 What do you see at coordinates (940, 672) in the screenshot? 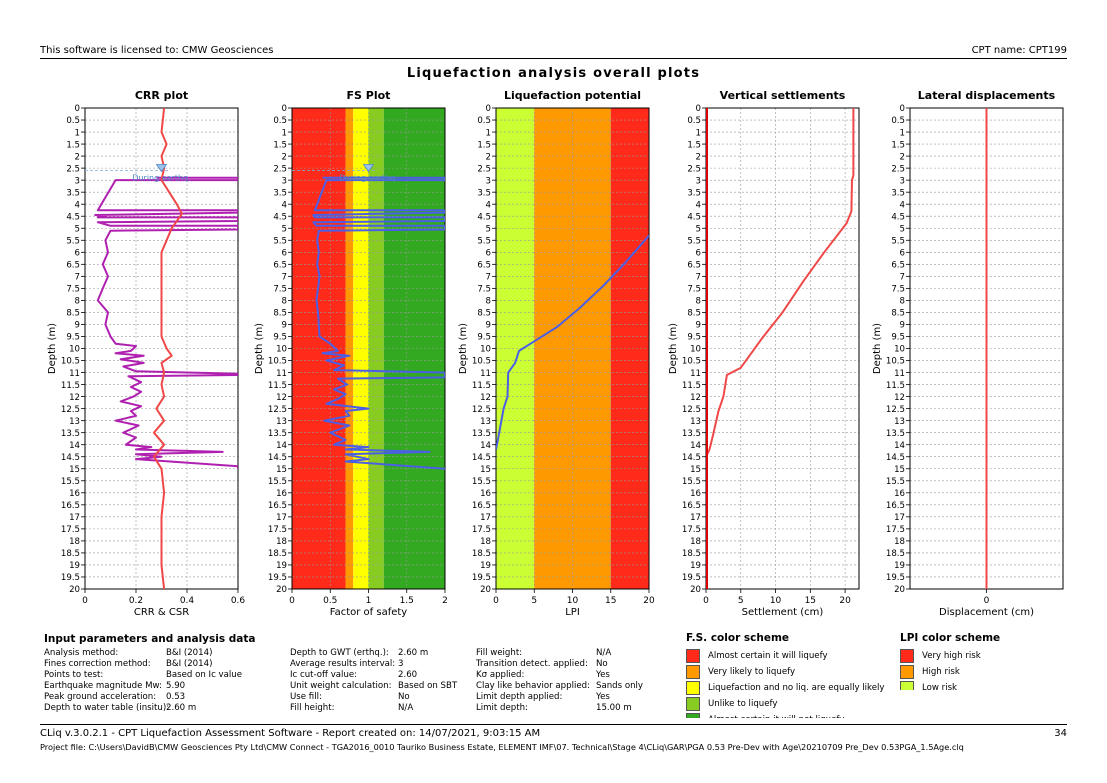
I see `legend-item: High risk` at bounding box center [940, 672].